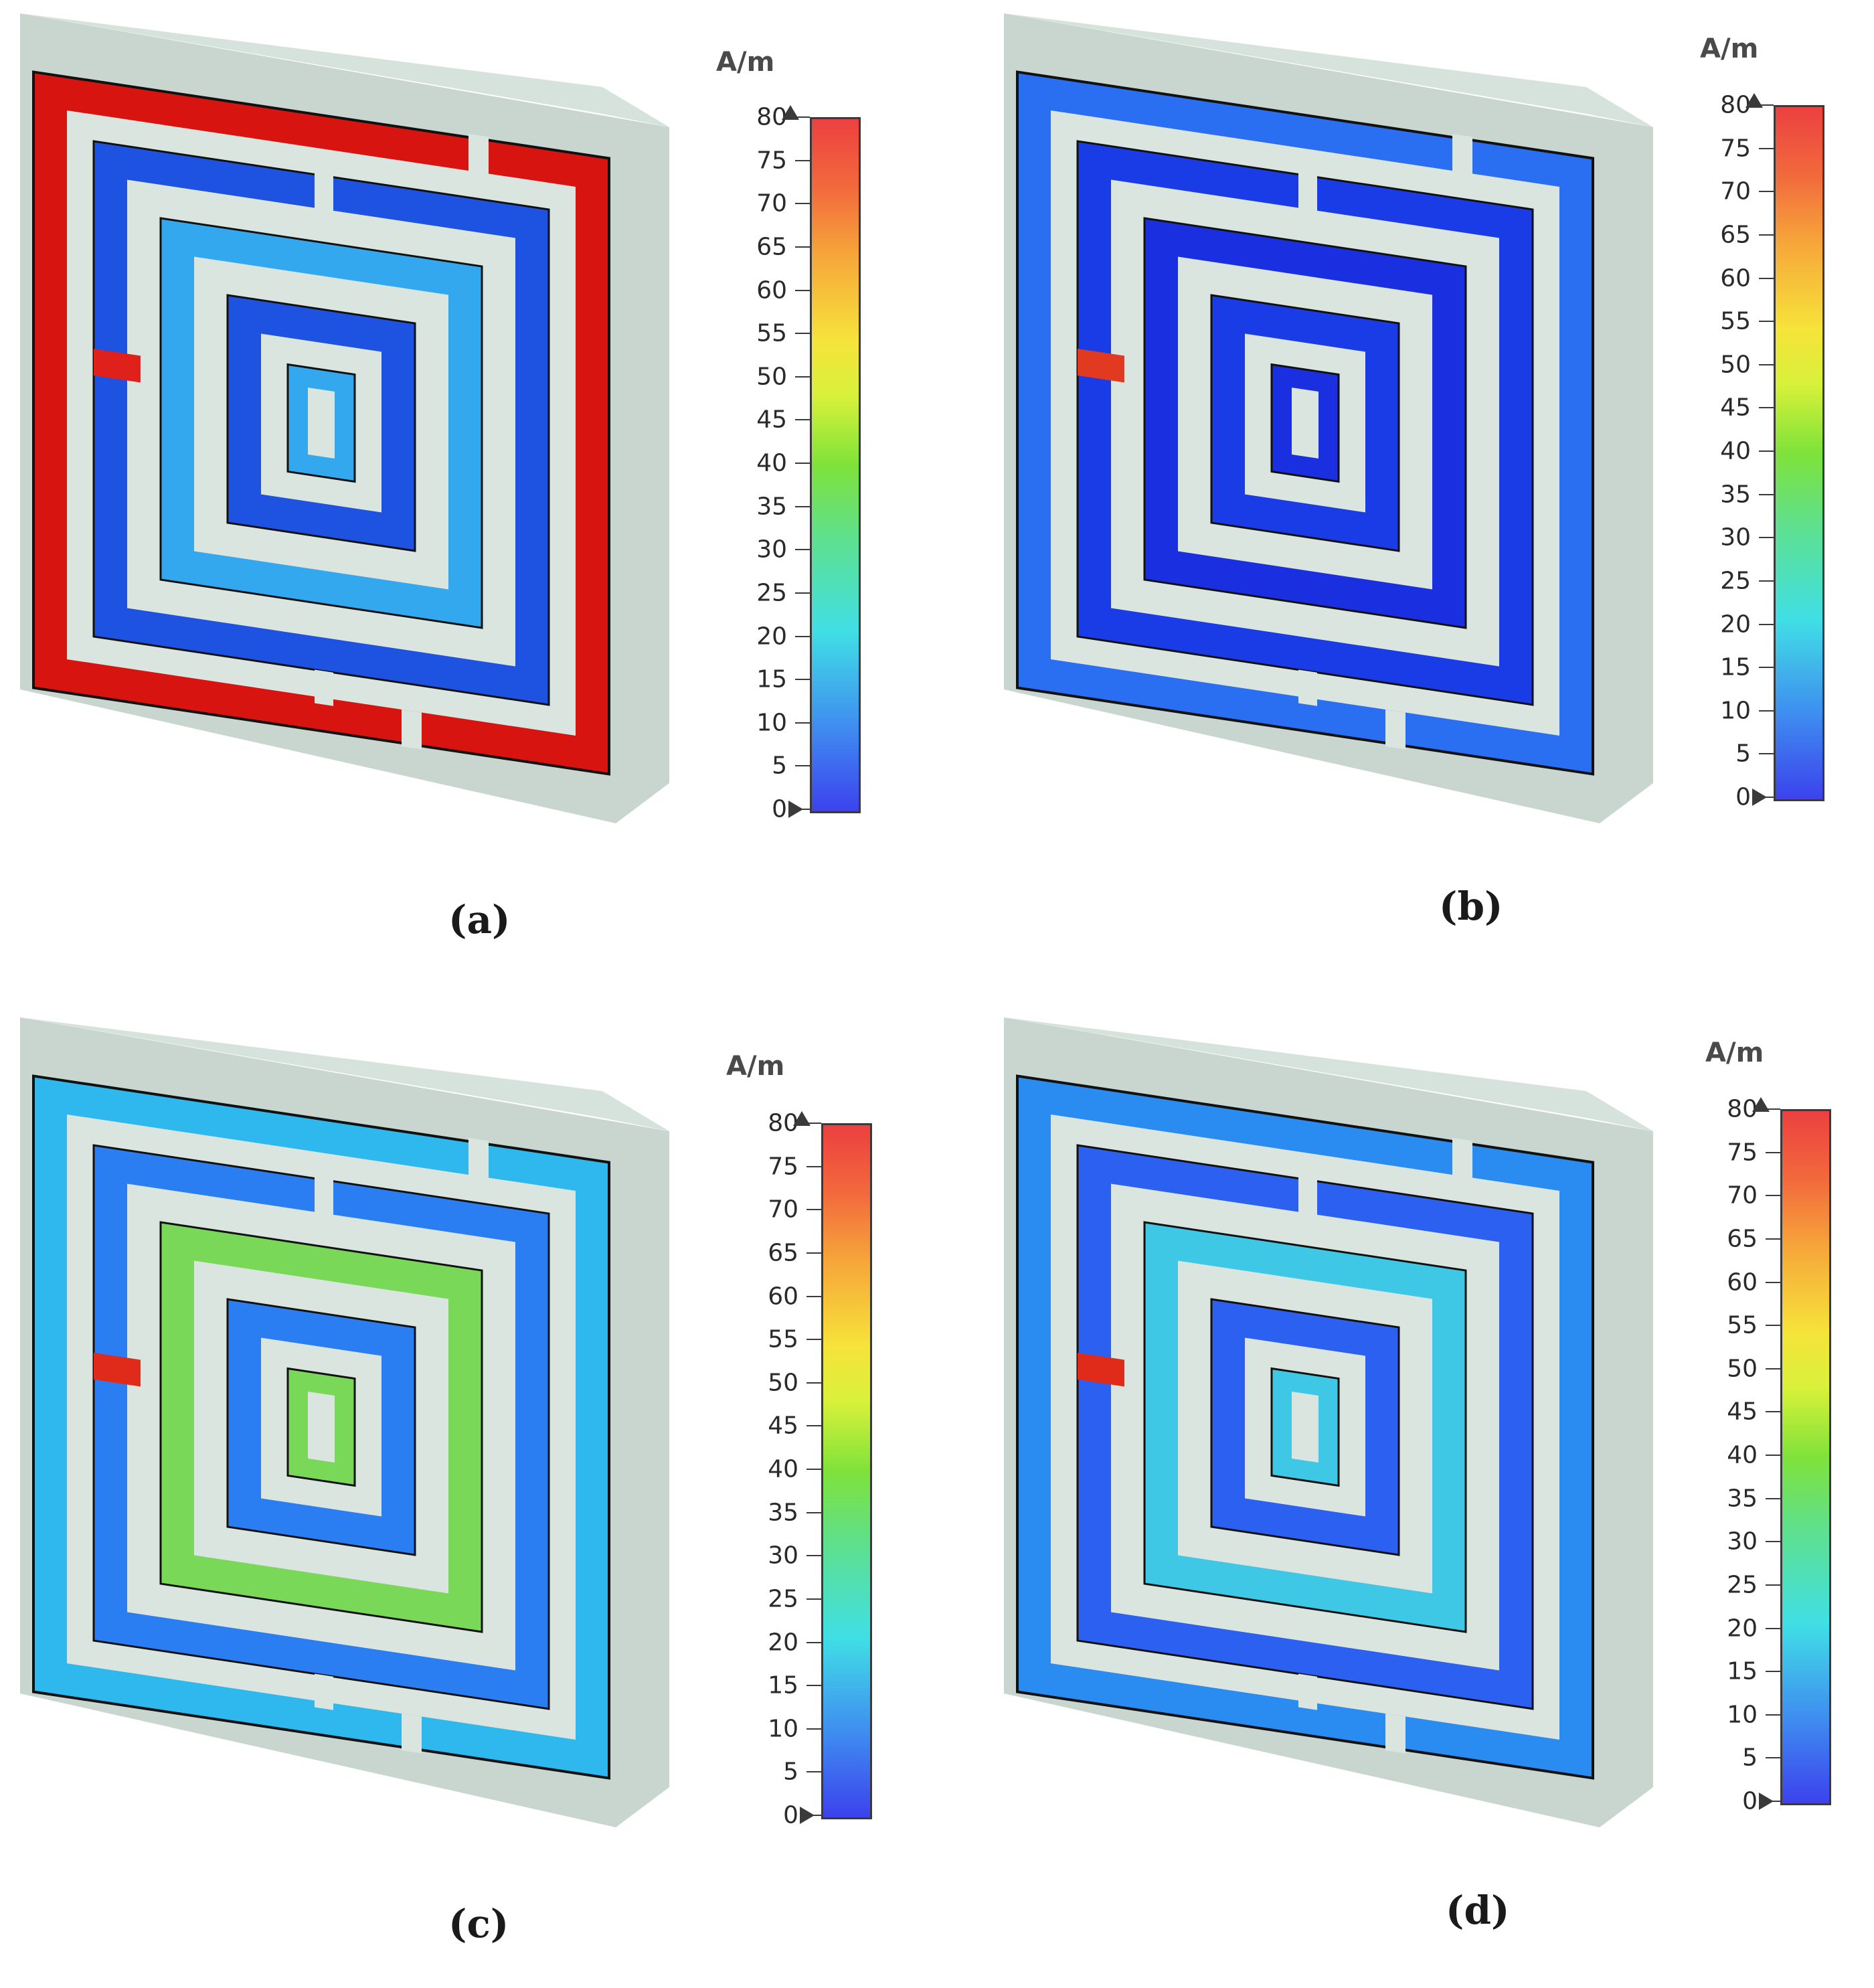 The width and height of the screenshot is (1874, 1988). What do you see at coordinates (324, 192) in the screenshot?
I see `split-gap-mid` at bounding box center [324, 192].